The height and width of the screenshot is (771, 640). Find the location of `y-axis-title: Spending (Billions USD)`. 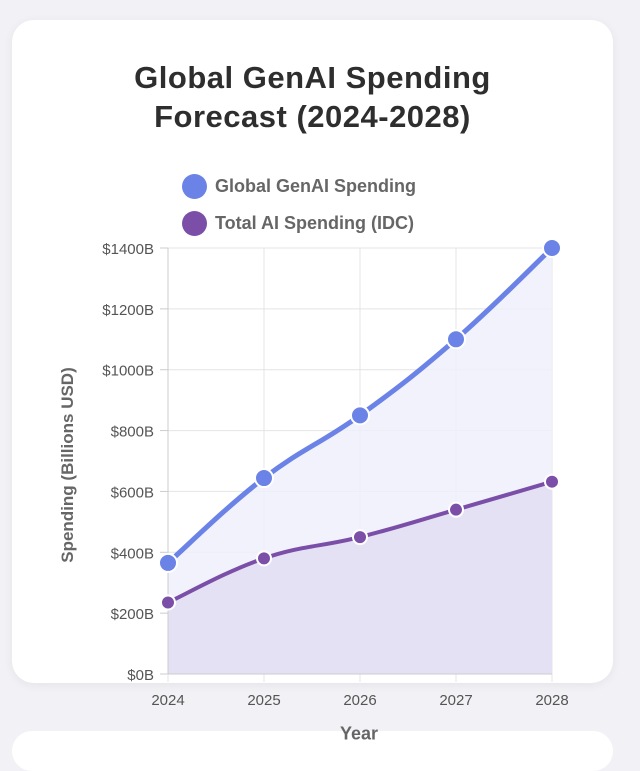

y-axis-title: Spending (Billions USD) is located at coordinates (67, 465).